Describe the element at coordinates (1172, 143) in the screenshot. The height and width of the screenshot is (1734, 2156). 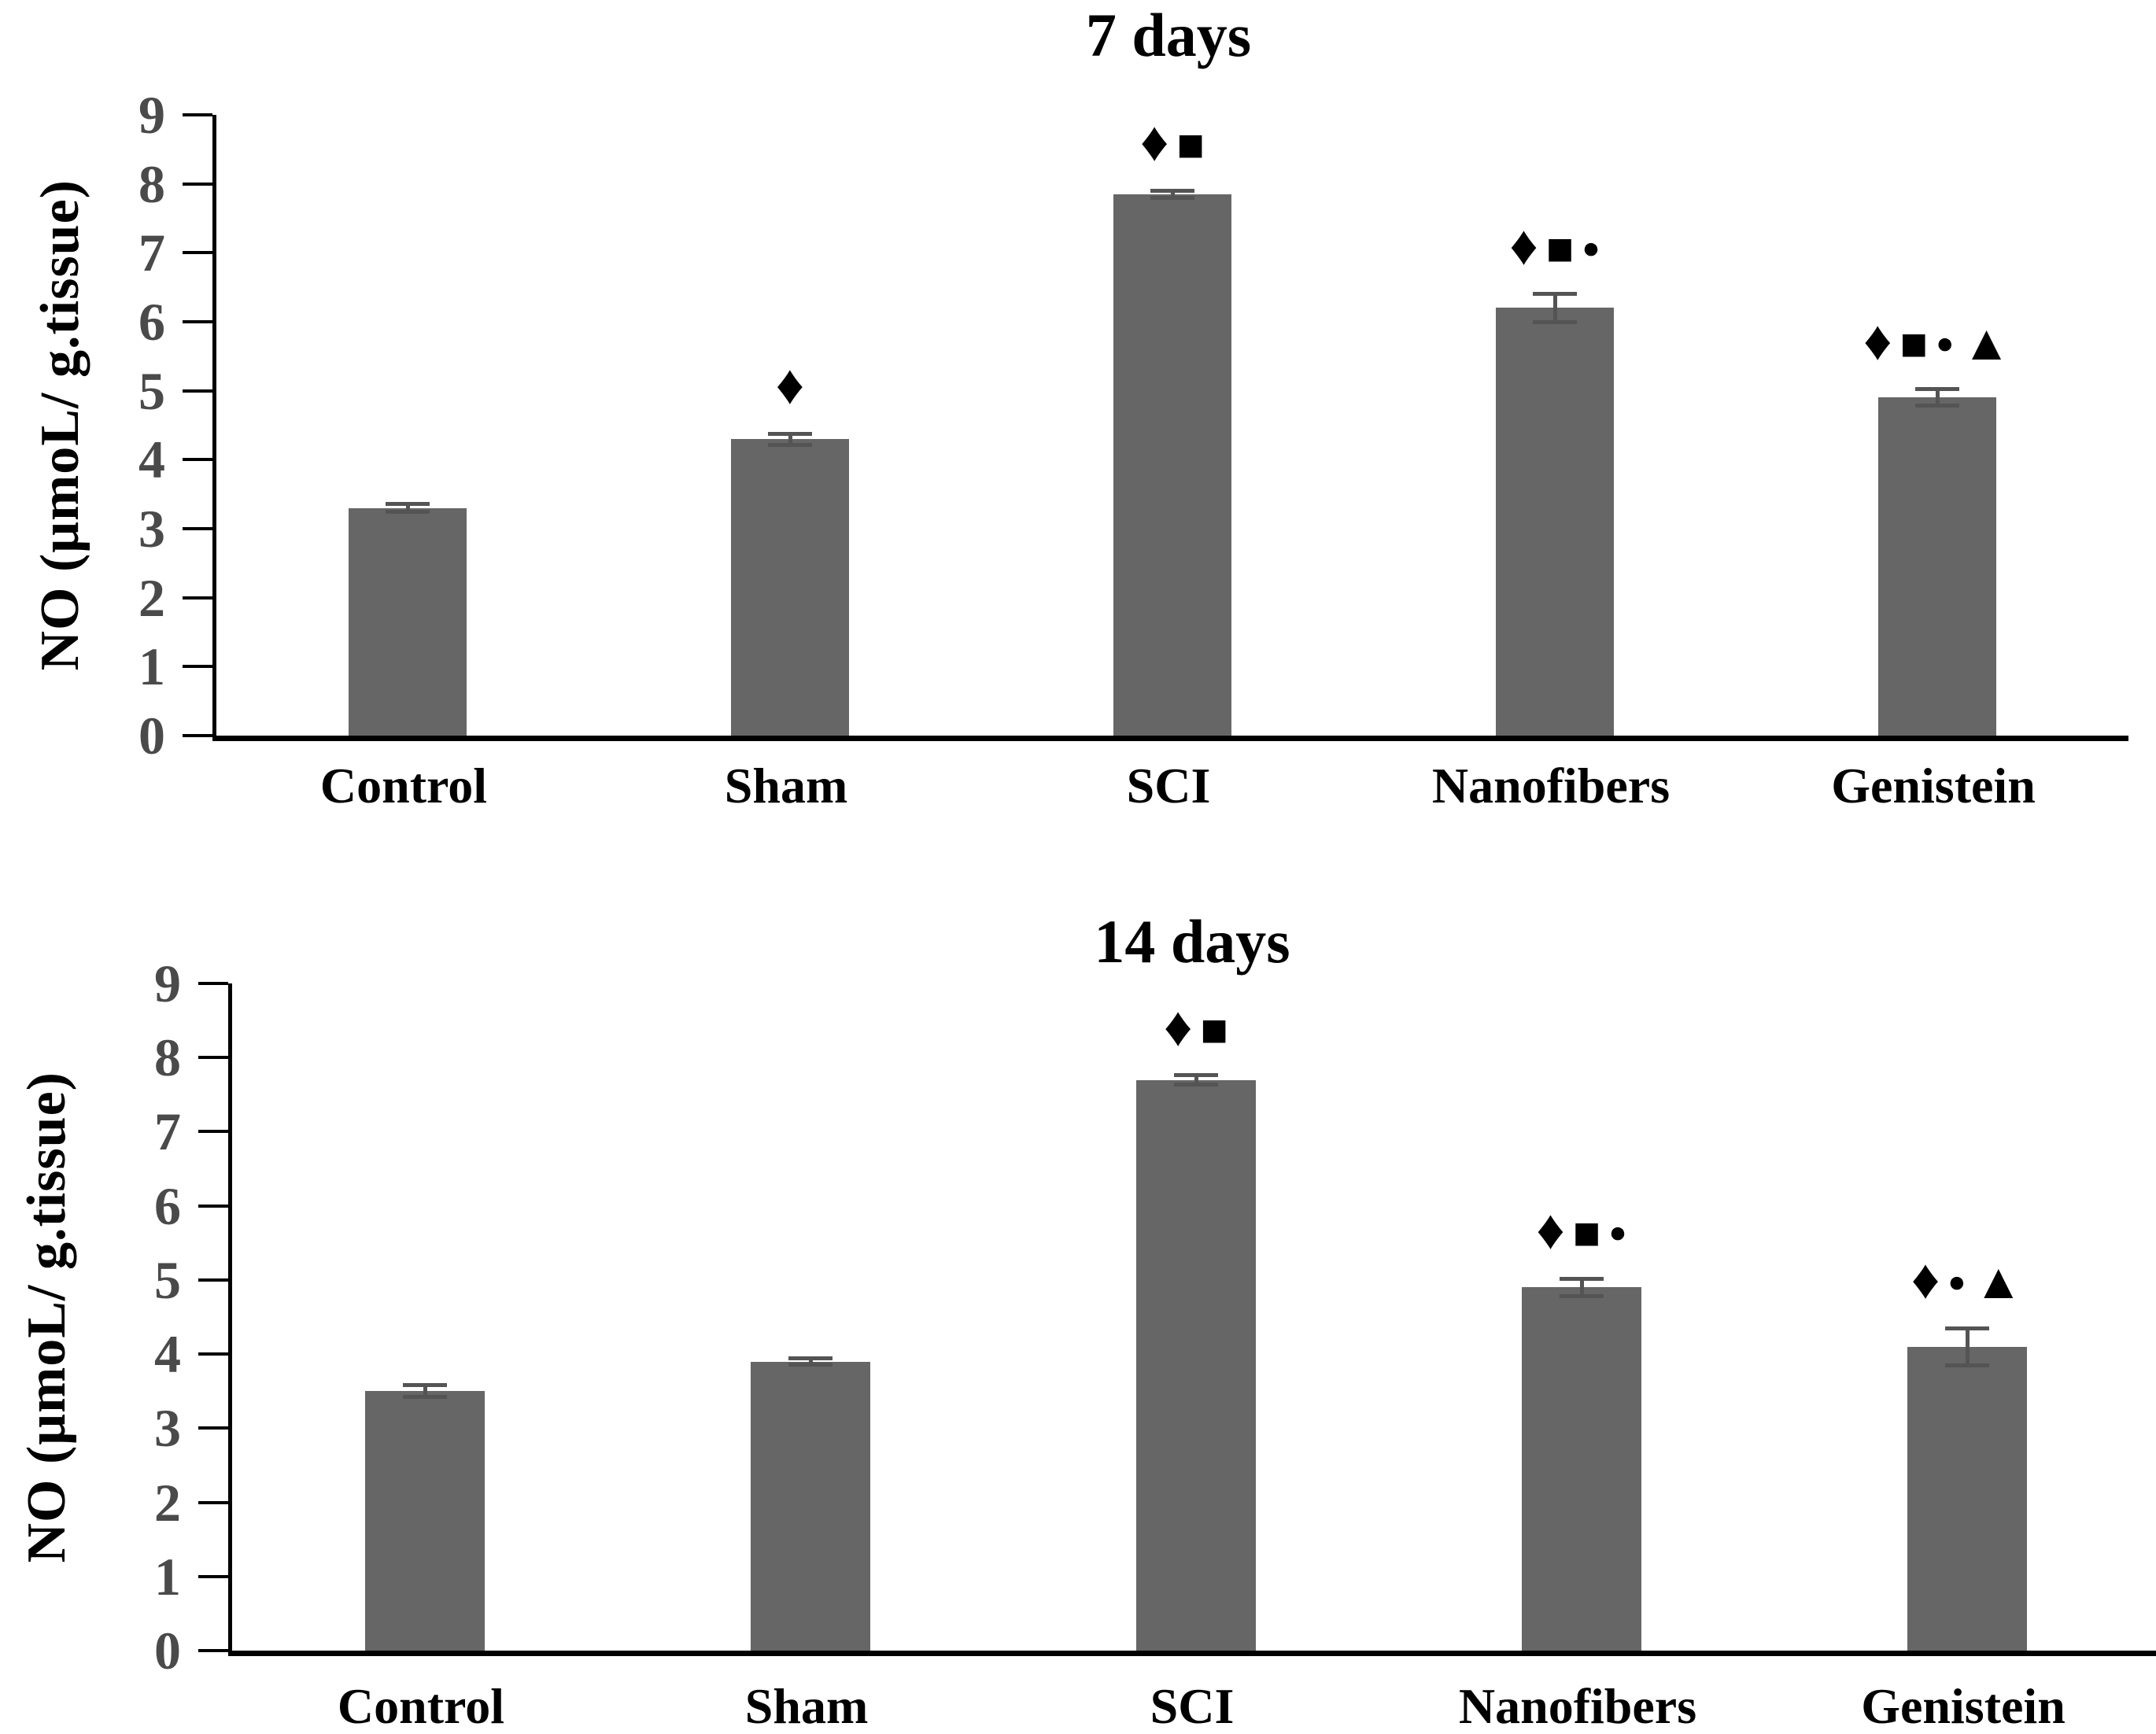
I see `significance-markers: ♦ ■` at that location.